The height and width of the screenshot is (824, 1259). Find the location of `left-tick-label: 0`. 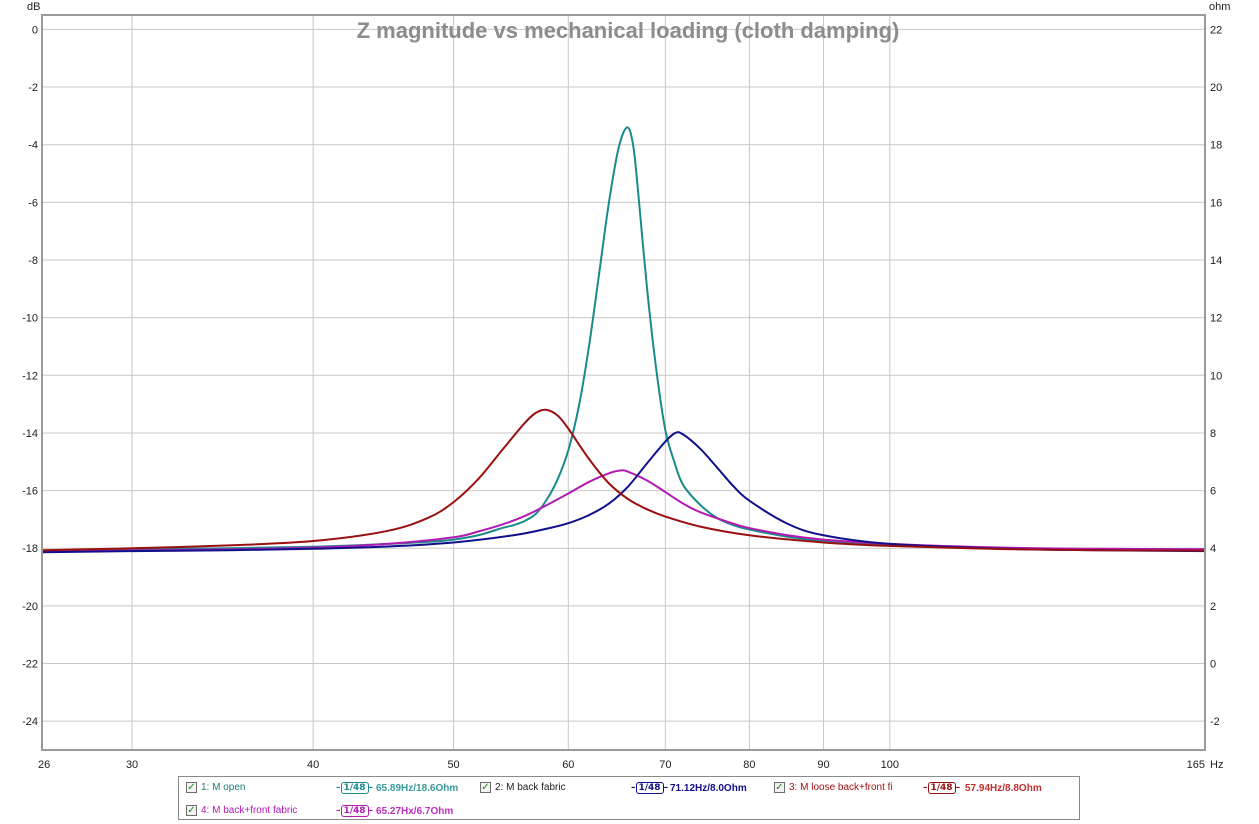

left-tick-label: 0 is located at coordinates (35, 30).